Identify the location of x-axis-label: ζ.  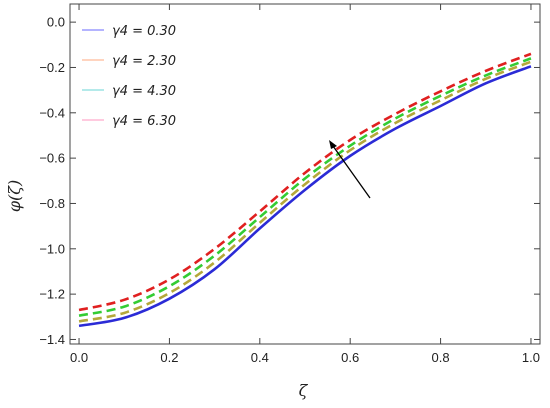
(304, 390).